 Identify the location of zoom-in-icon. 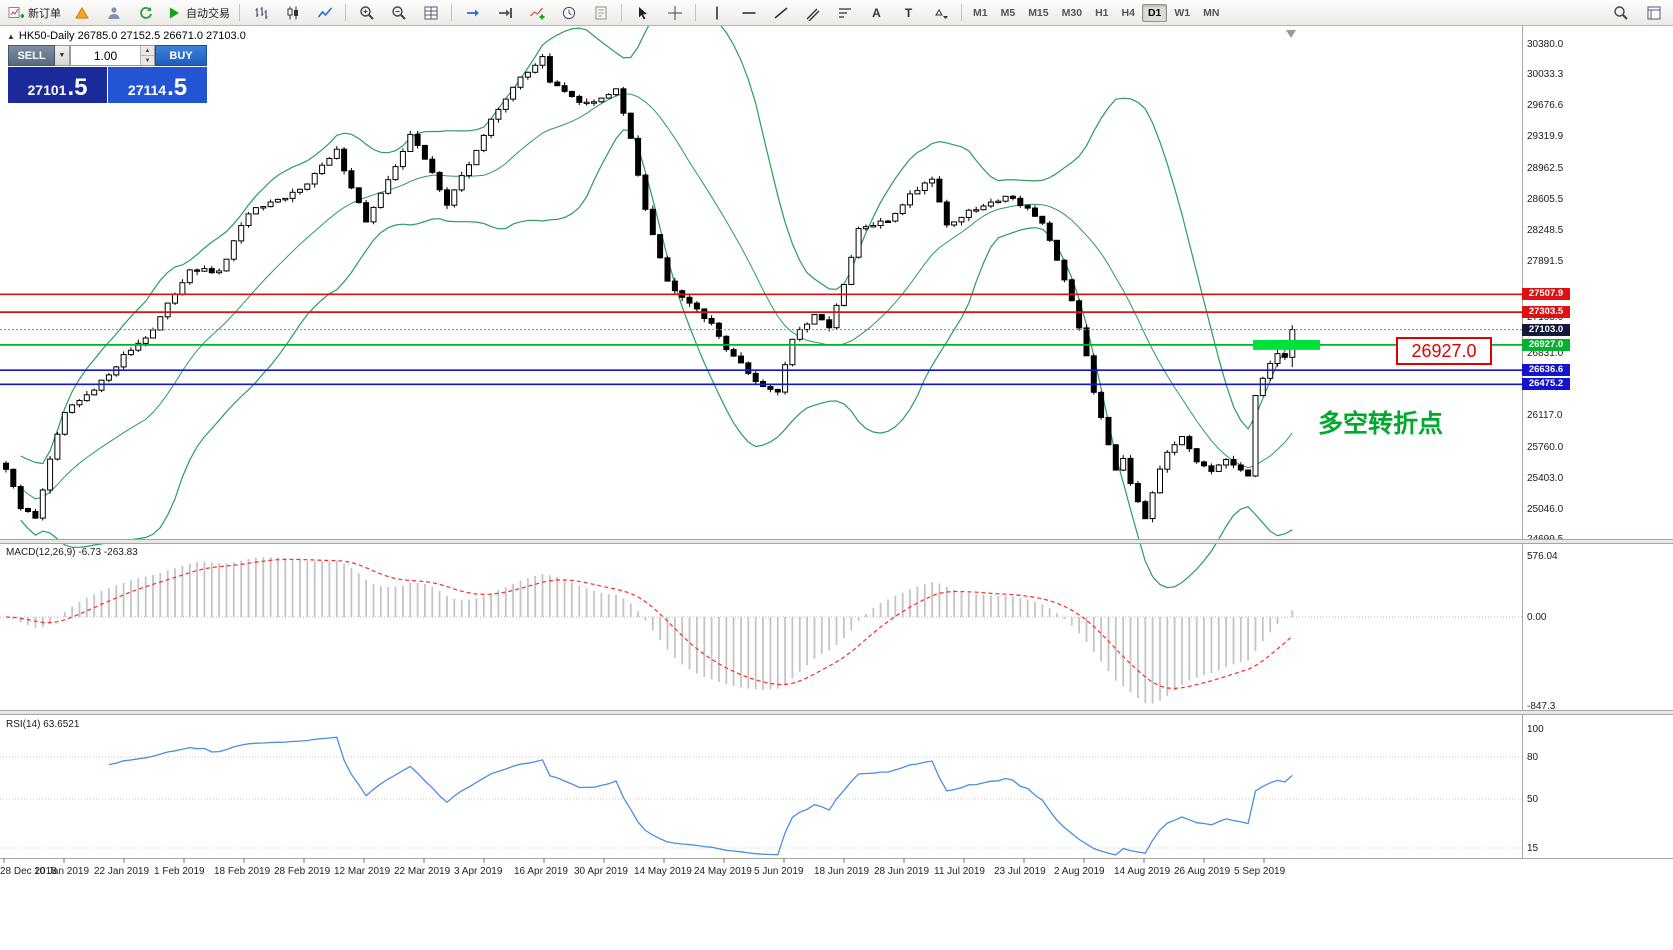
(366, 12).